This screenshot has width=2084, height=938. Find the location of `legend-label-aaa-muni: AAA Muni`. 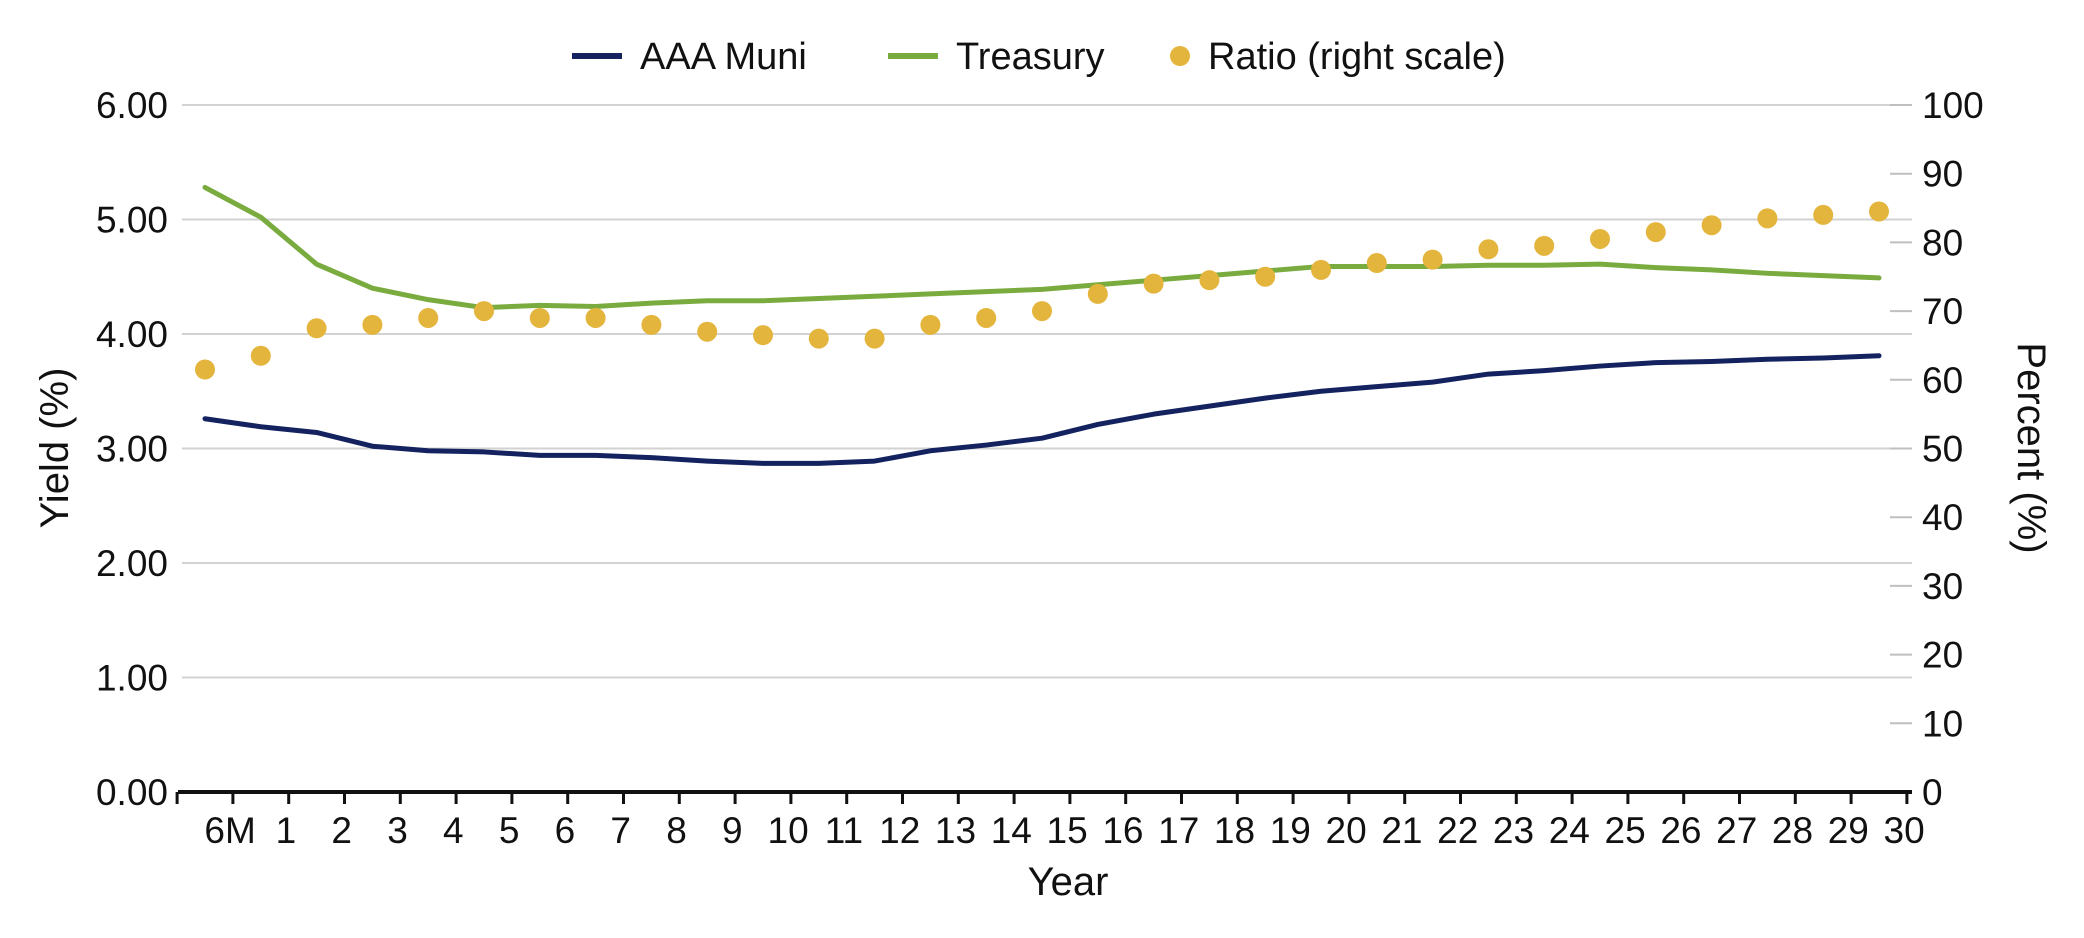

legend-label-aaa-muni: AAA Muni is located at coordinates (723, 57).